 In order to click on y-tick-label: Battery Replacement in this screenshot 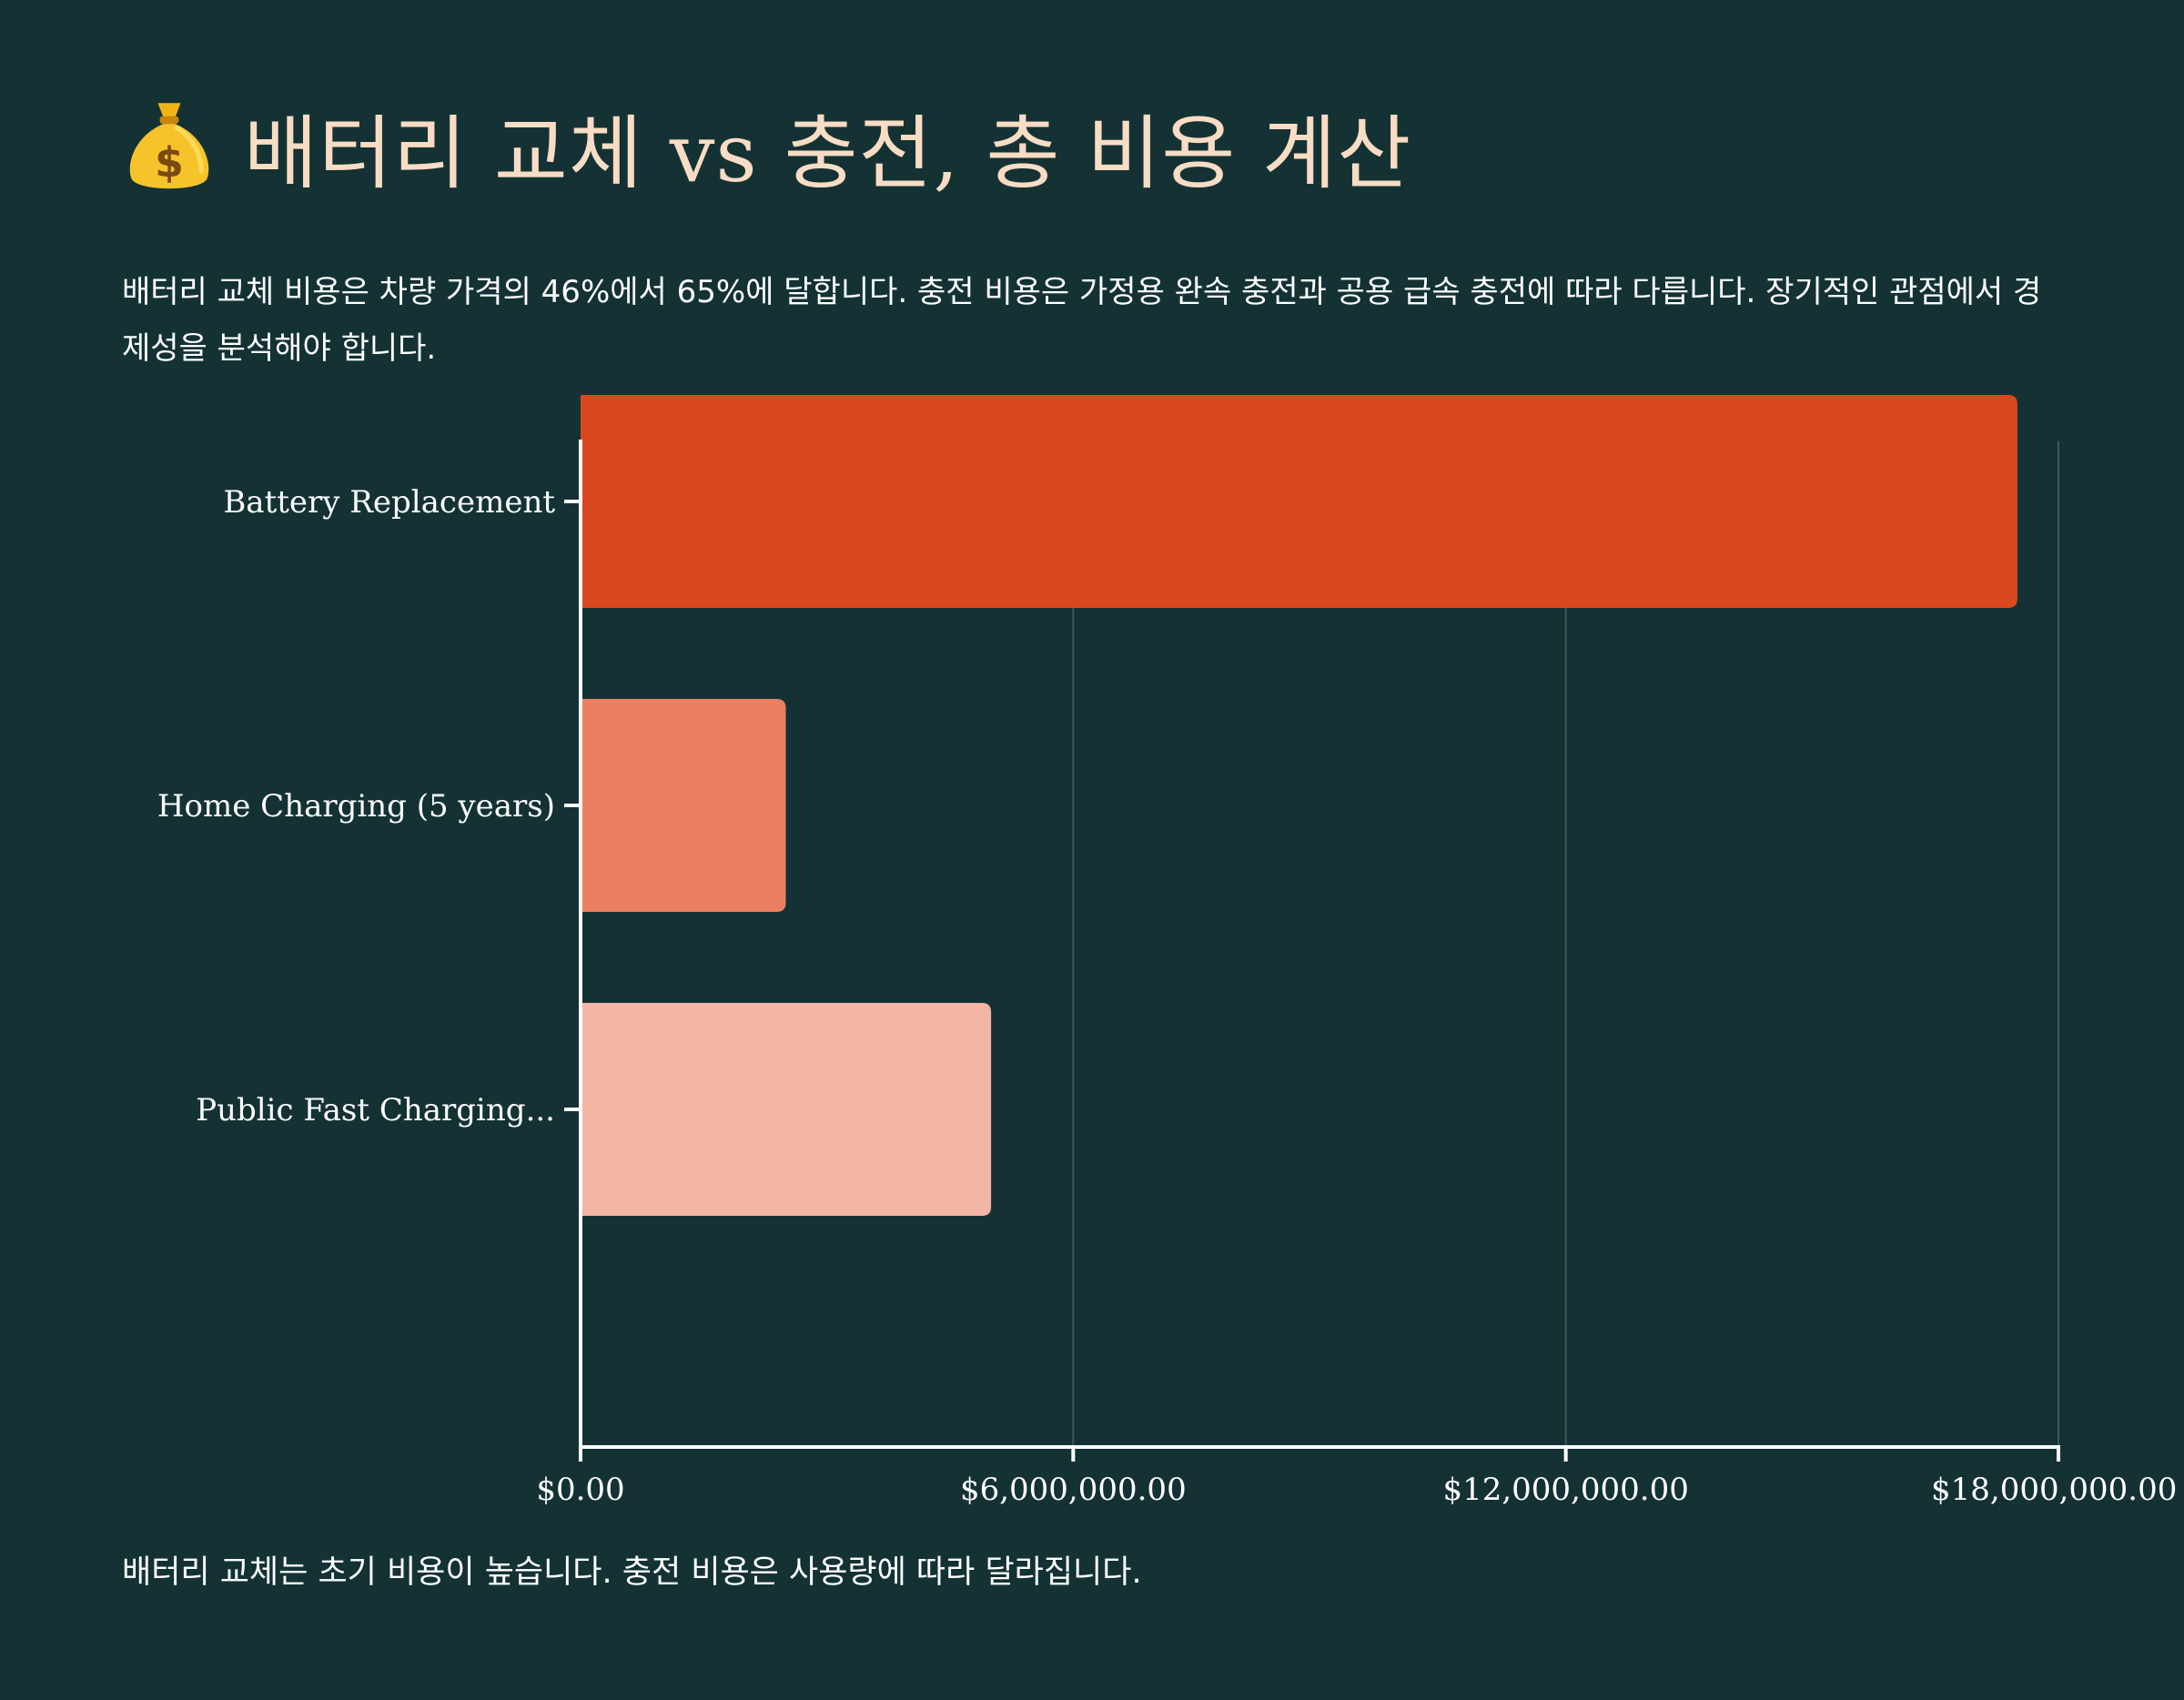, I will do `click(389, 502)`.